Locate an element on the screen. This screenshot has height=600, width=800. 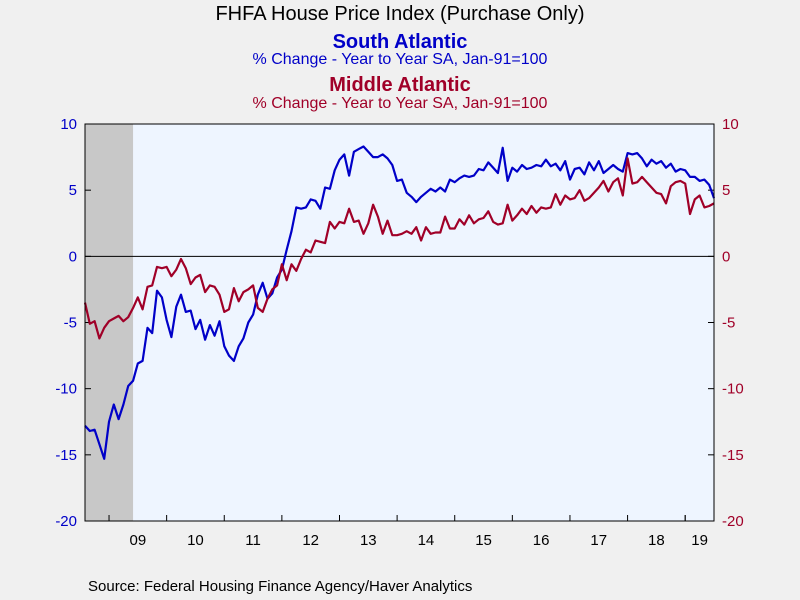
y-tick-label-right: 5 is located at coordinates (726, 190).